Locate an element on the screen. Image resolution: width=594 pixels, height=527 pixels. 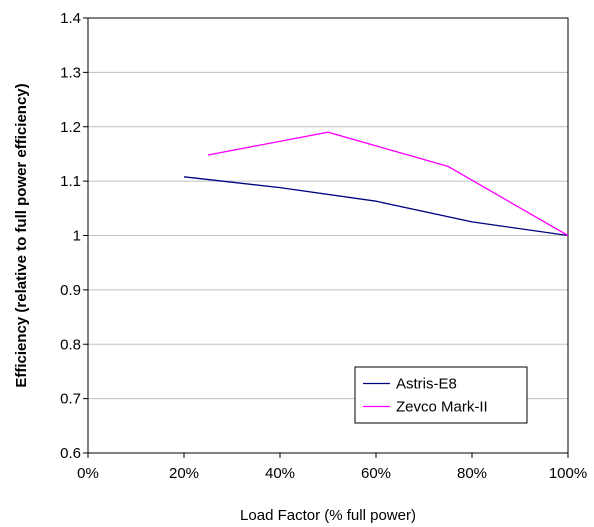
legend: Astris-E8 Zevco Mark-II is located at coordinates (441, 395).